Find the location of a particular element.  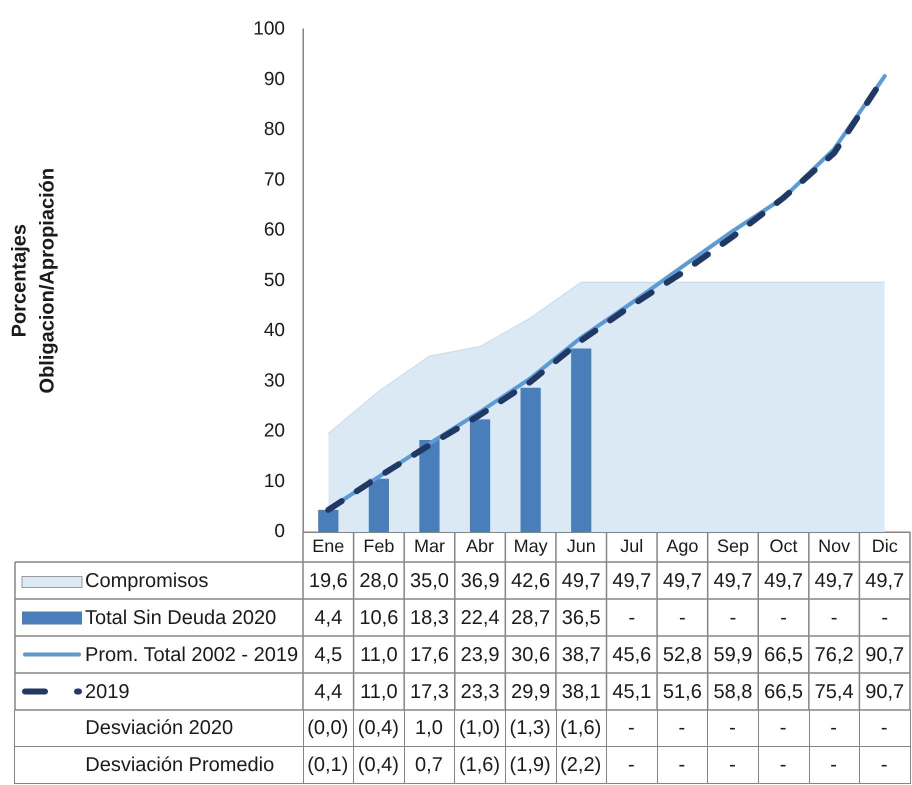

legend-label: Prom. Total 2002 - 2019 is located at coordinates (191, 655).